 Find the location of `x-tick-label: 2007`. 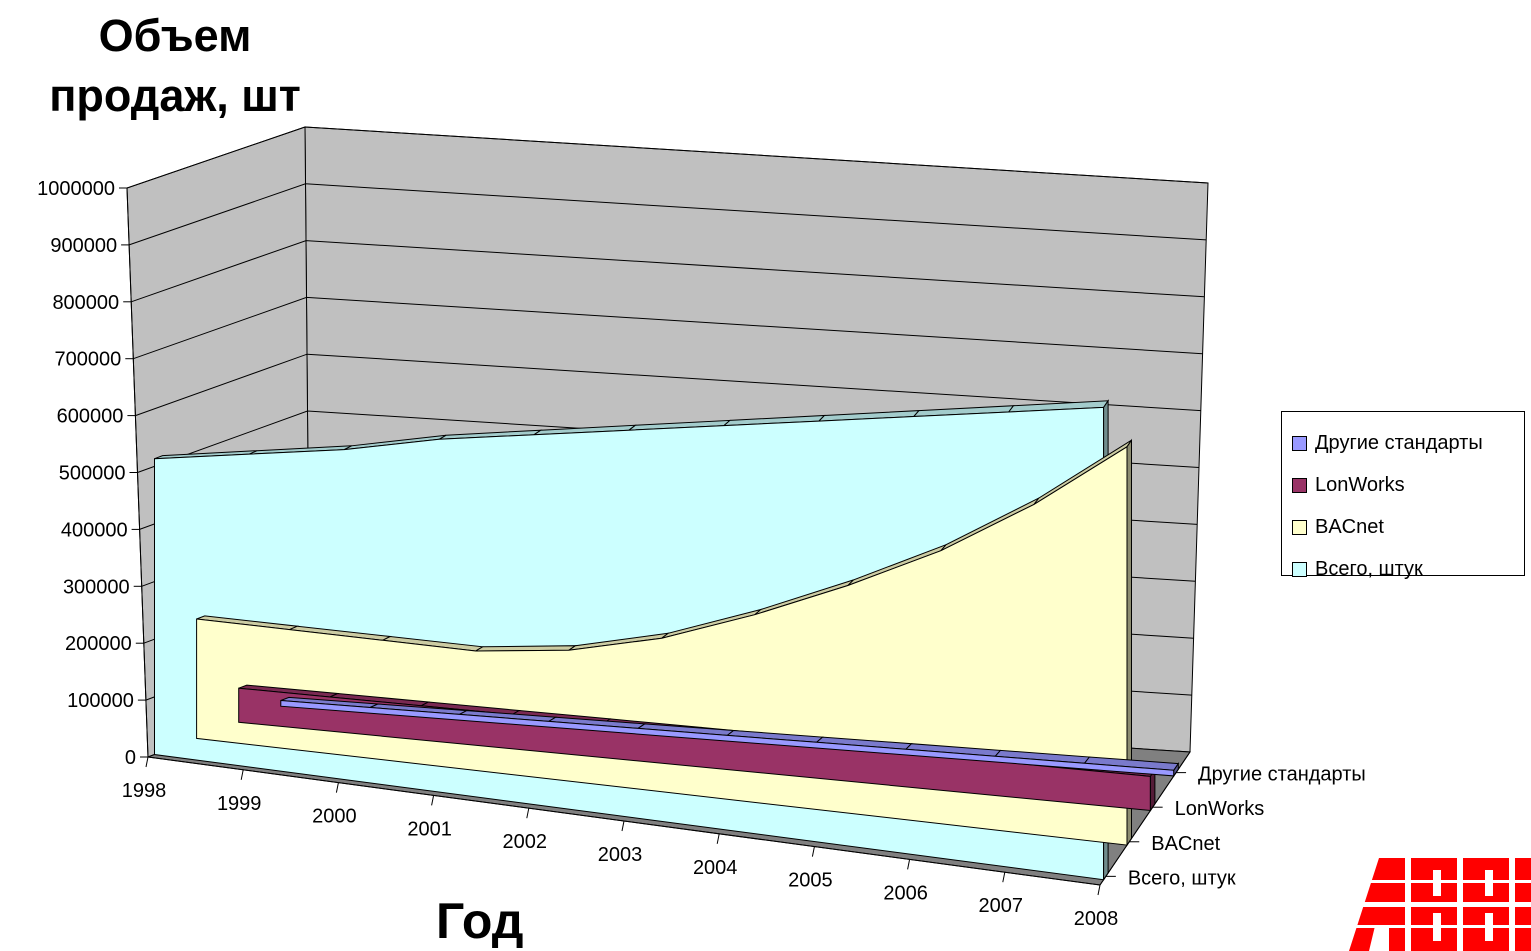

x-tick-label: 2007 is located at coordinates (1001, 906).